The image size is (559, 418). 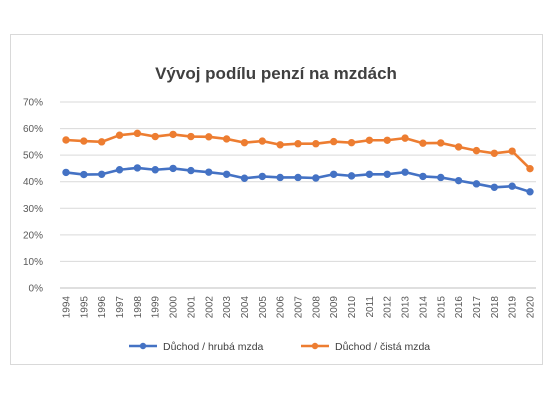 What do you see at coordinates (495, 307) in the screenshot?
I see `x-tick-label: 2018` at bounding box center [495, 307].